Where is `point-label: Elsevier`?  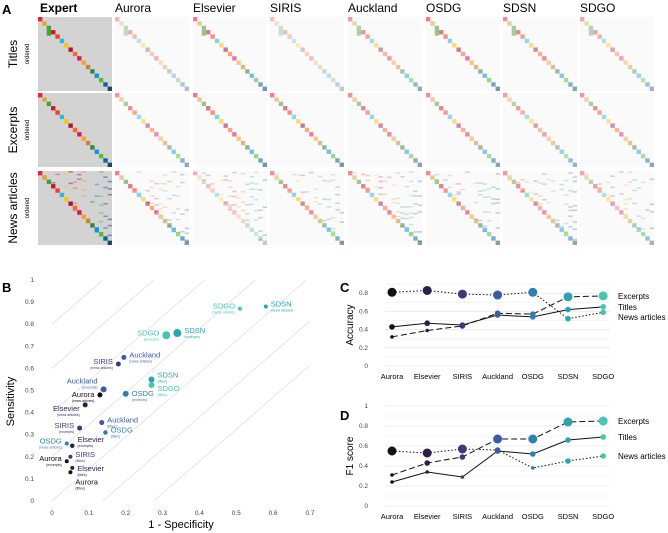
point-label: Elsevier is located at coordinates (90, 468).